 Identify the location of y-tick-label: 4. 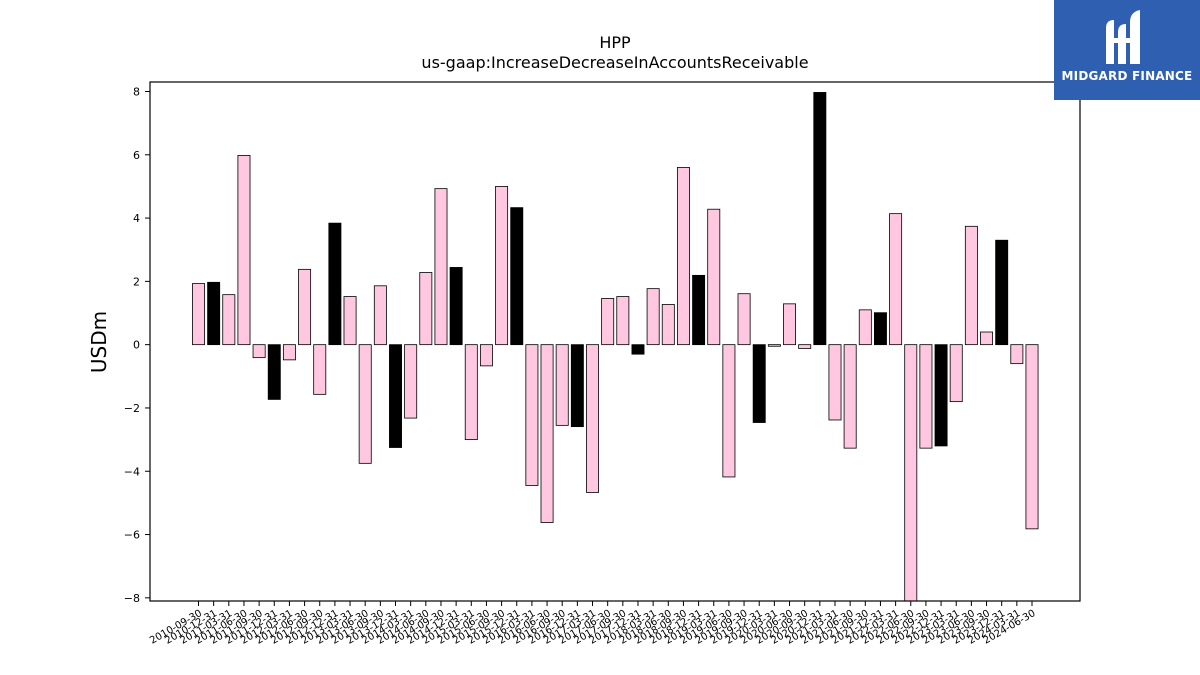
(136, 218).